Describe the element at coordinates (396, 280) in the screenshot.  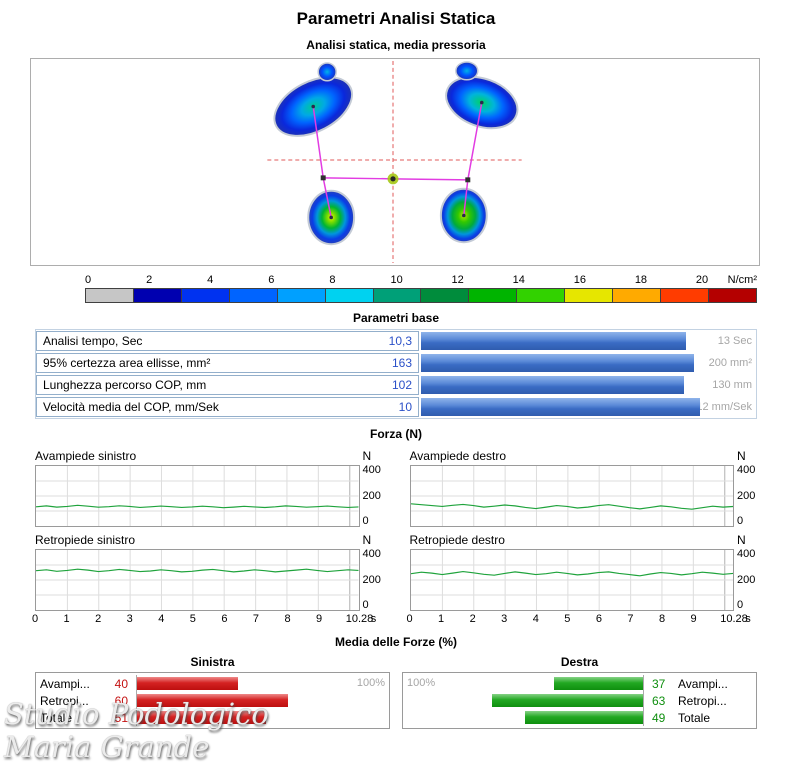
I see `scale-tick: 10` at that location.